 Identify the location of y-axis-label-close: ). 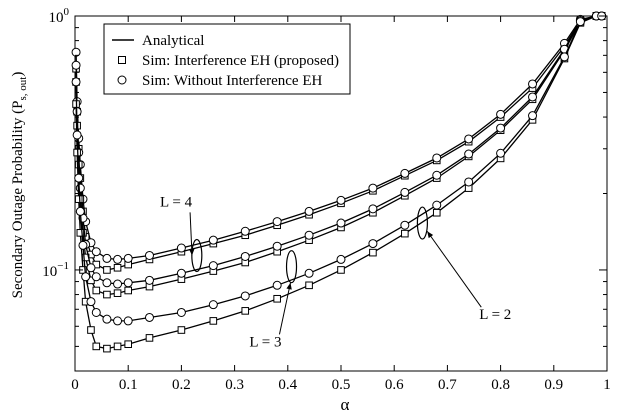
(18, 74).